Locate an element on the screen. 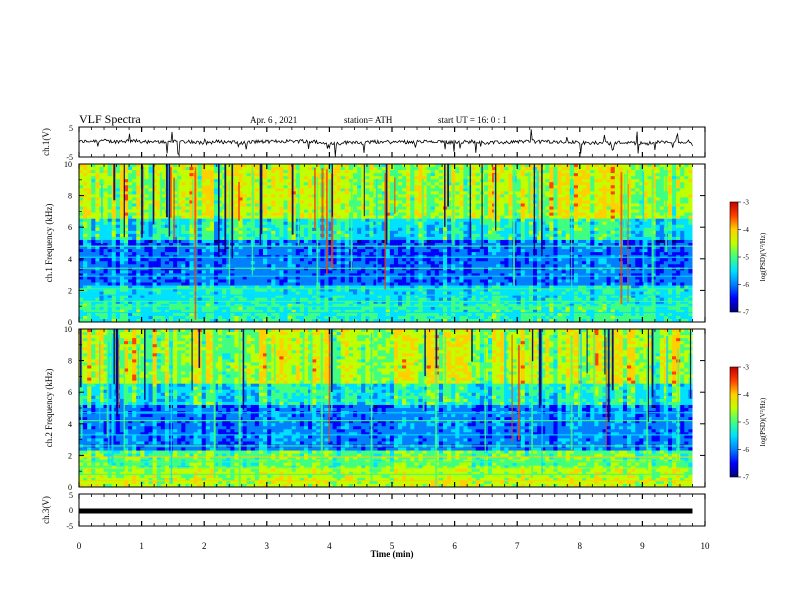  ch2-colorbar-label: log(PSD)(V²/Hz) is located at coordinates (763, 421).